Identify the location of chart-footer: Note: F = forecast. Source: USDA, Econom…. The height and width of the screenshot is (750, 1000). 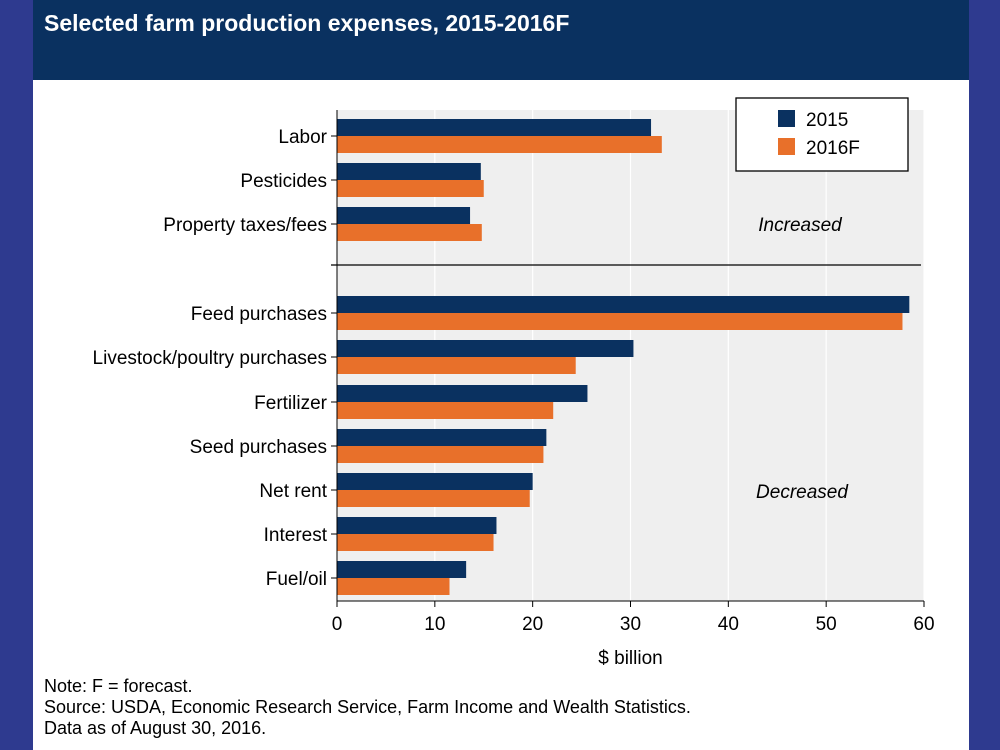
(367, 707).